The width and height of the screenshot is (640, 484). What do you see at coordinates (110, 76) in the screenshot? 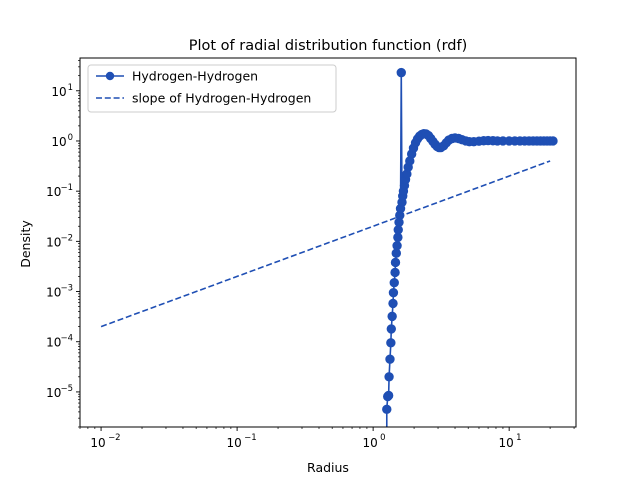
I see `legend-marker-hydrogen-hydrogen` at bounding box center [110, 76].